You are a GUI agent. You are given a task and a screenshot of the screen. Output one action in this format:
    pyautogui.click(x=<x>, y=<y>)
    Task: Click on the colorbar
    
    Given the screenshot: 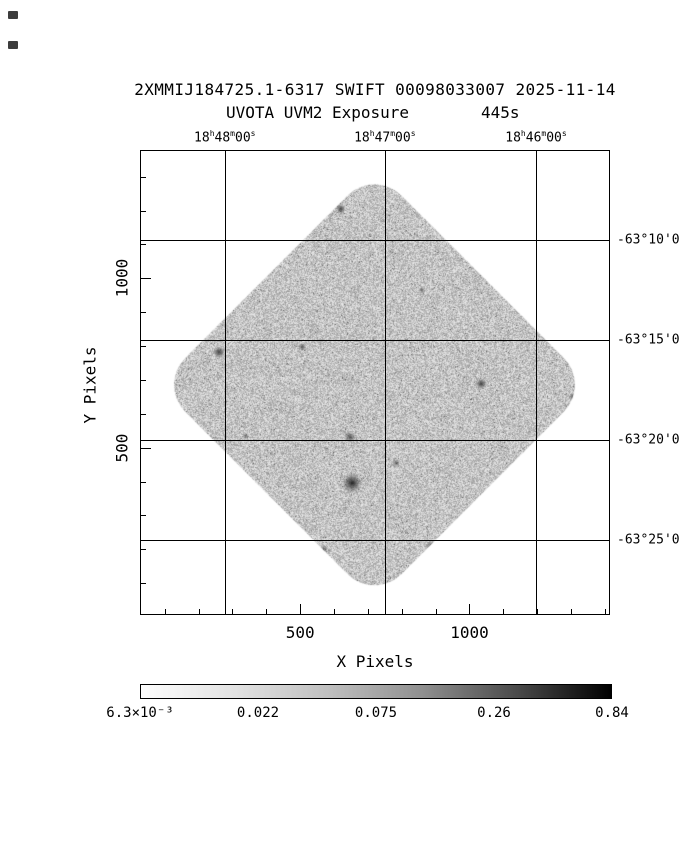 What is the action you would take?
    pyautogui.click(x=376, y=691)
    